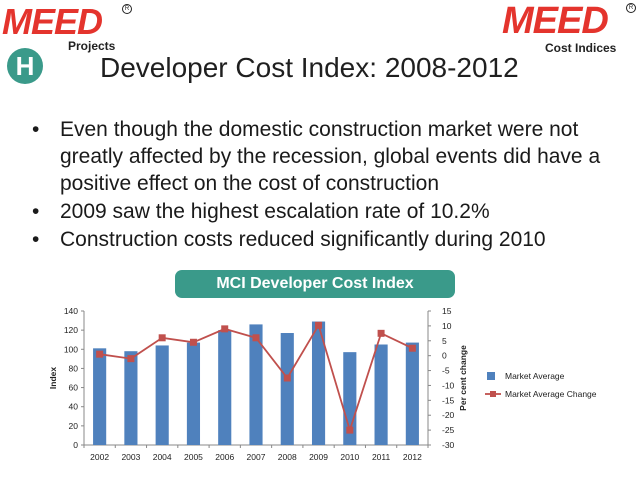 The height and width of the screenshot is (479, 638). I want to click on meed-cost-indices-logo: MEED, so click(555, 21).